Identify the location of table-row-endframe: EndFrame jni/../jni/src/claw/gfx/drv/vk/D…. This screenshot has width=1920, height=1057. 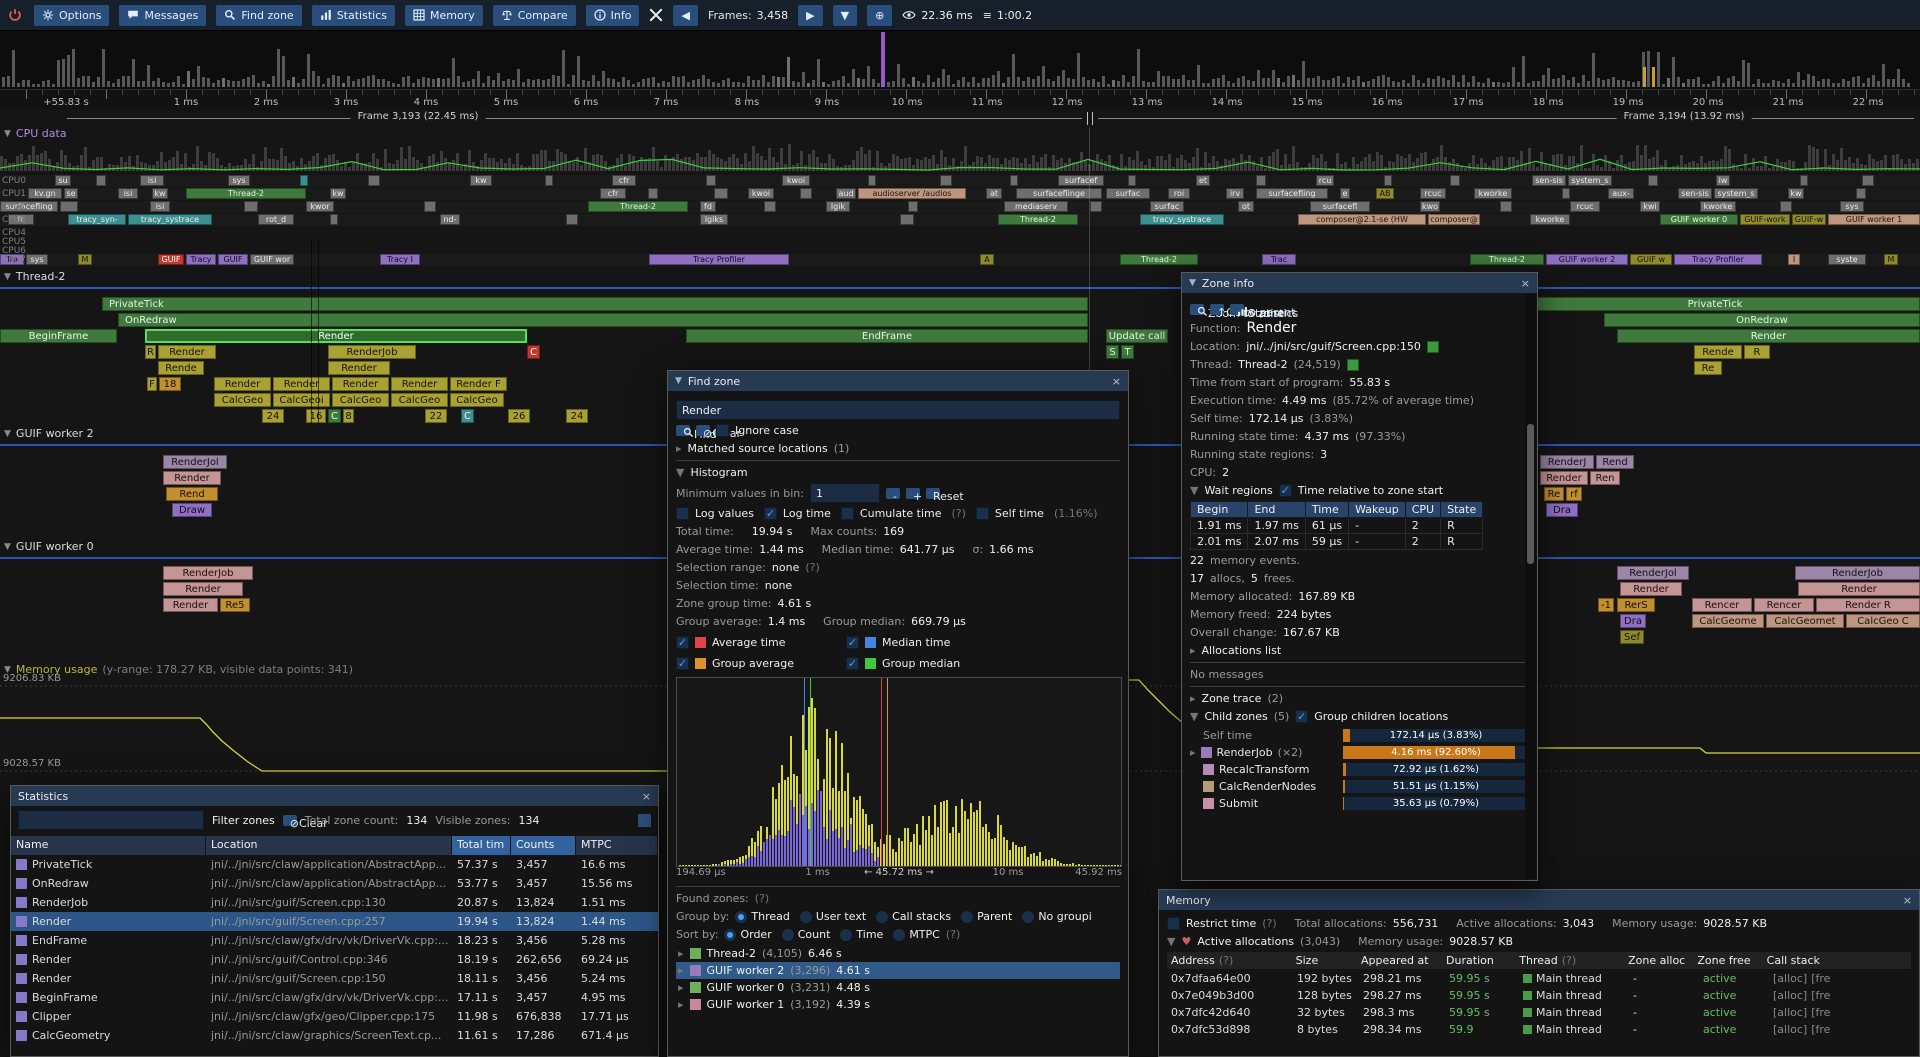
(334, 940).